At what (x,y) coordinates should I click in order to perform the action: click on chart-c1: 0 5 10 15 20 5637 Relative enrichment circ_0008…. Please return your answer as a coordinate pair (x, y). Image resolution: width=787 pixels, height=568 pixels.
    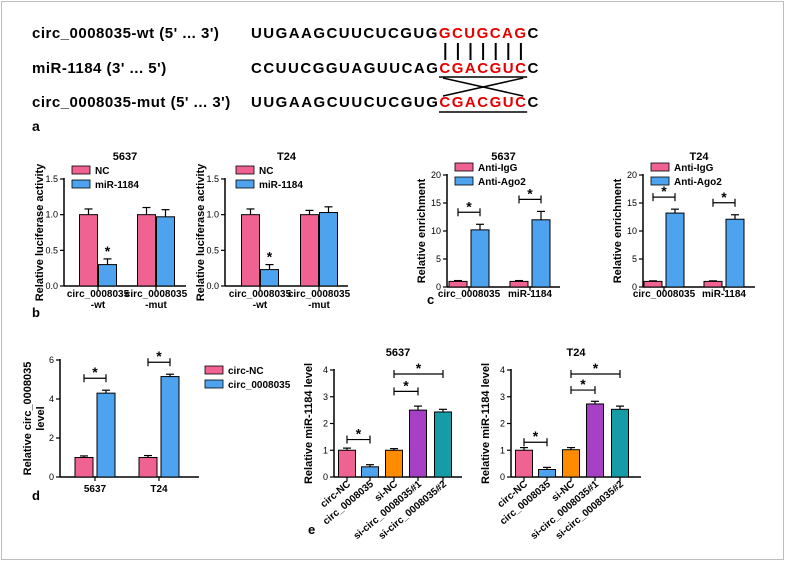
    Looking at the image, I should click on (488, 225).